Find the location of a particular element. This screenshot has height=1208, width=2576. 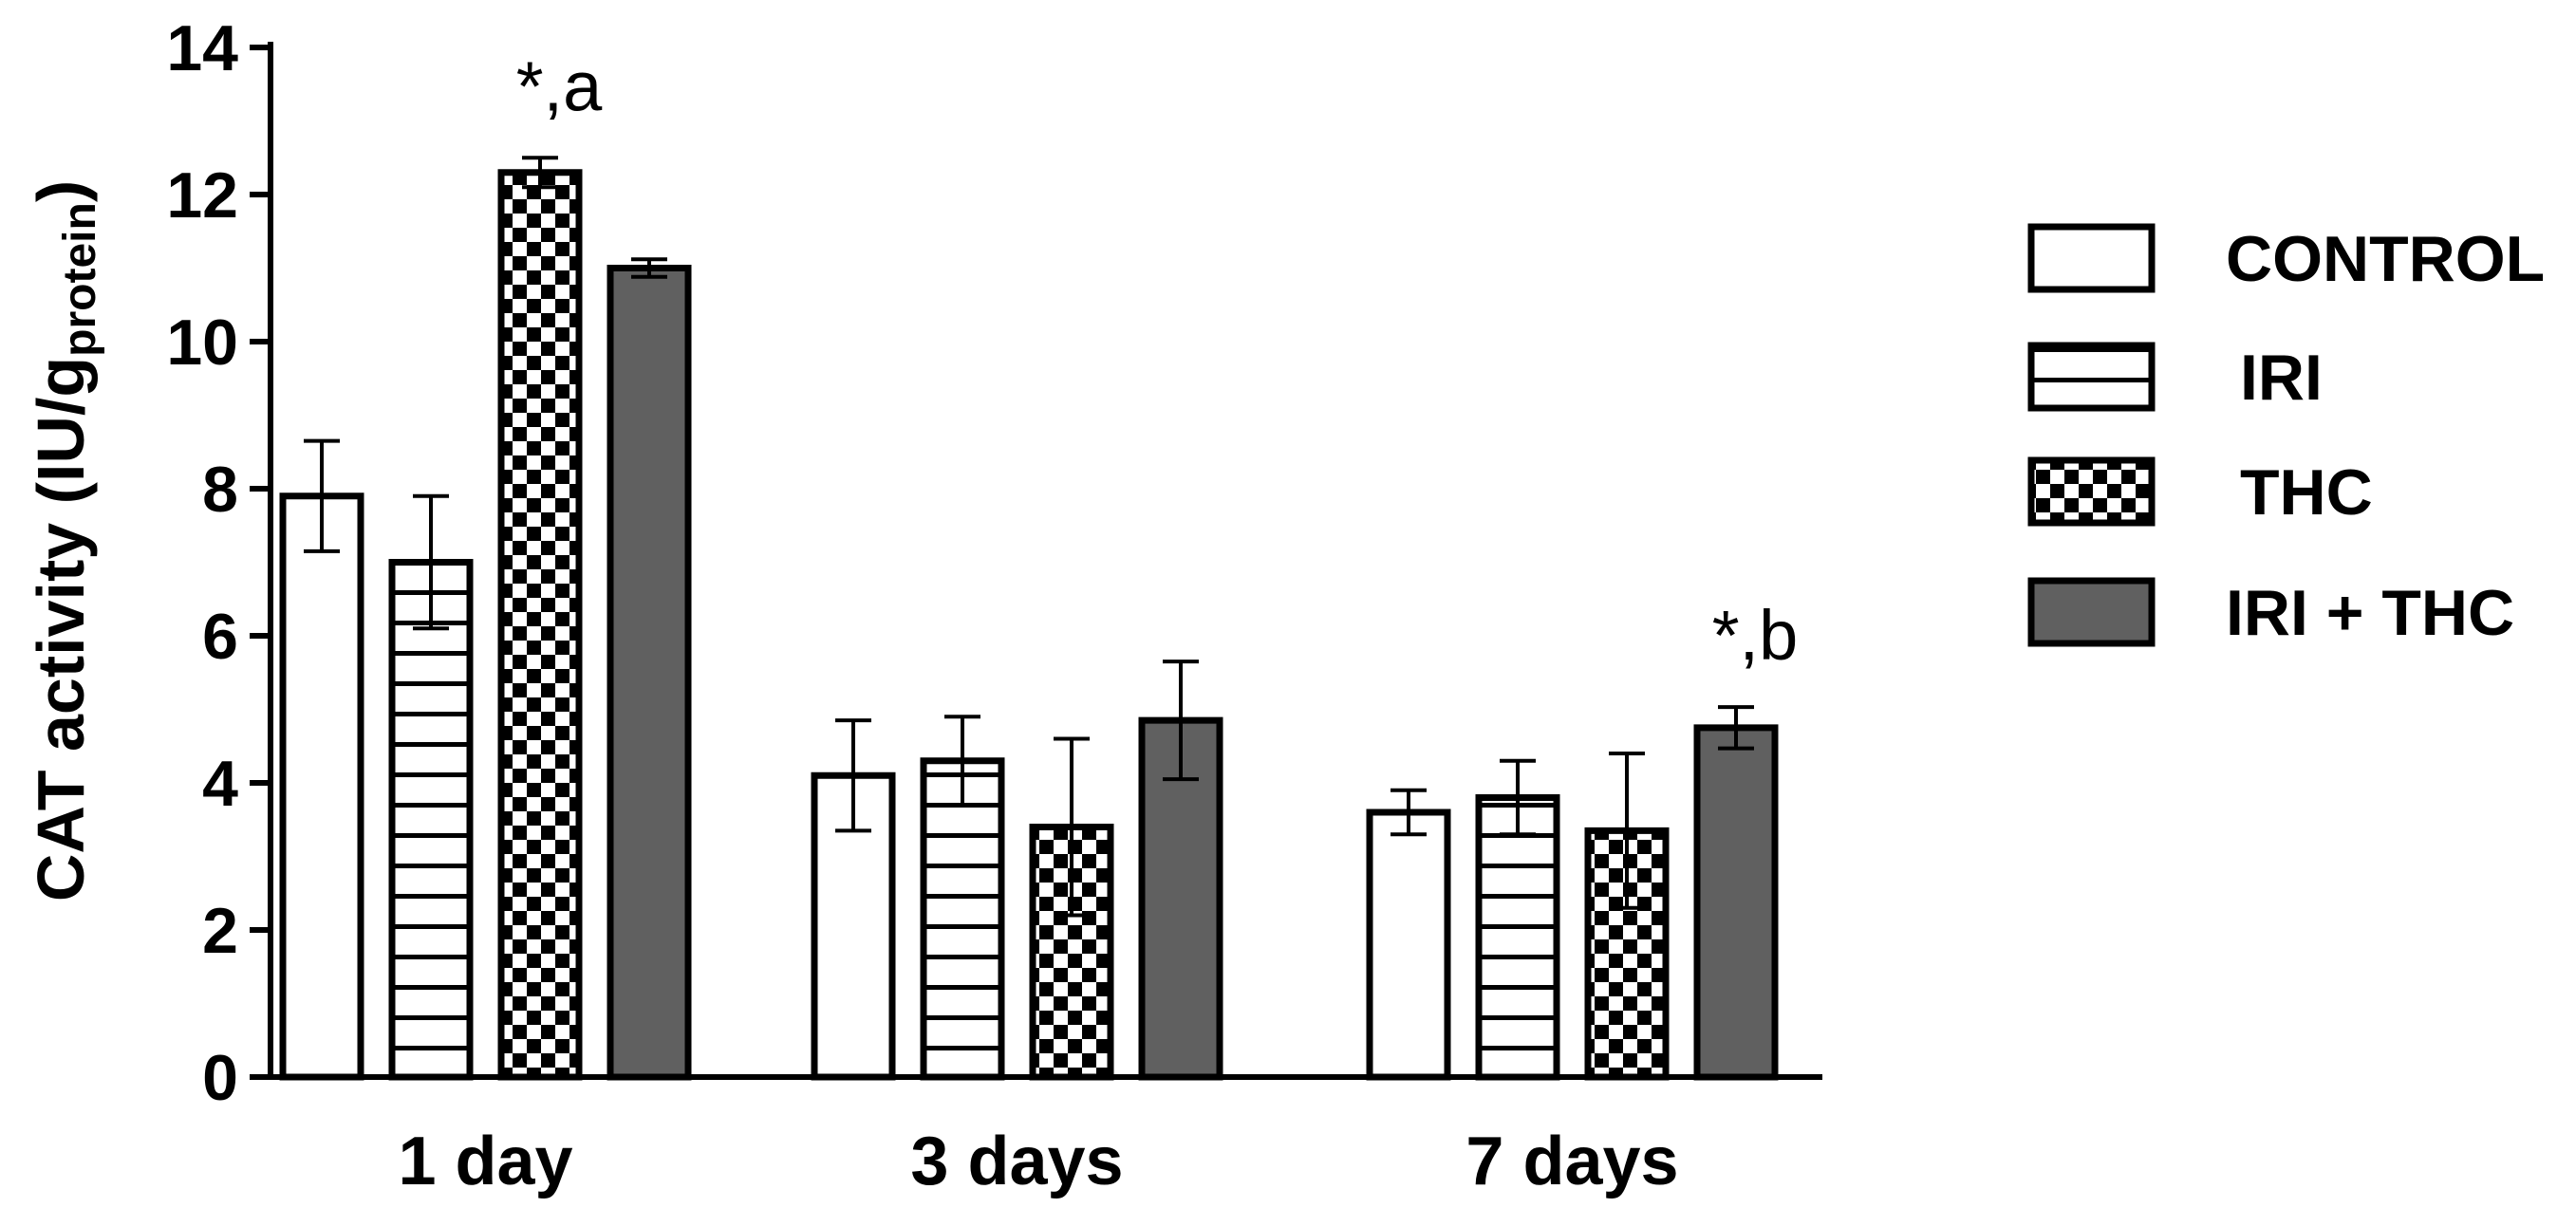

legend-label: IRI + THC is located at coordinates (2370, 613).